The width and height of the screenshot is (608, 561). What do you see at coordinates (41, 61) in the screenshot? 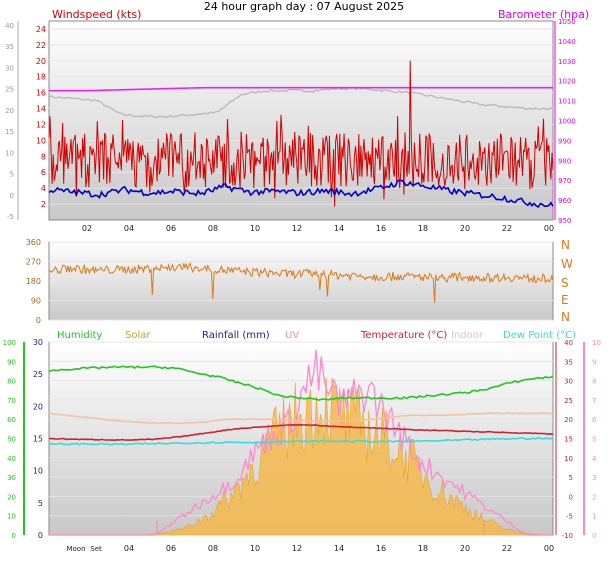
I see `wind-tick-label: 20` at bounding box center [41, 61].